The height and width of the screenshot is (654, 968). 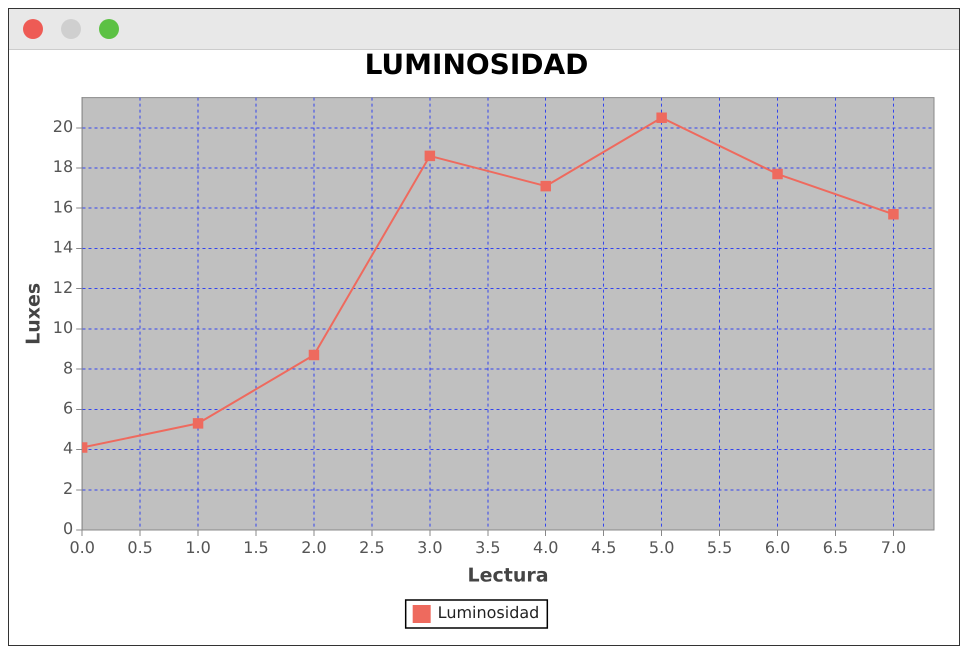 I want to click on y-tick-label: 12, so click(x=63, y=287).